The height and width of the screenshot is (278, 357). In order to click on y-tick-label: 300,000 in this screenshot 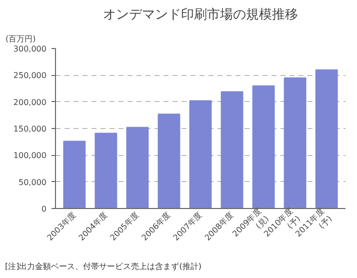, I will do `click(30, 49)`.